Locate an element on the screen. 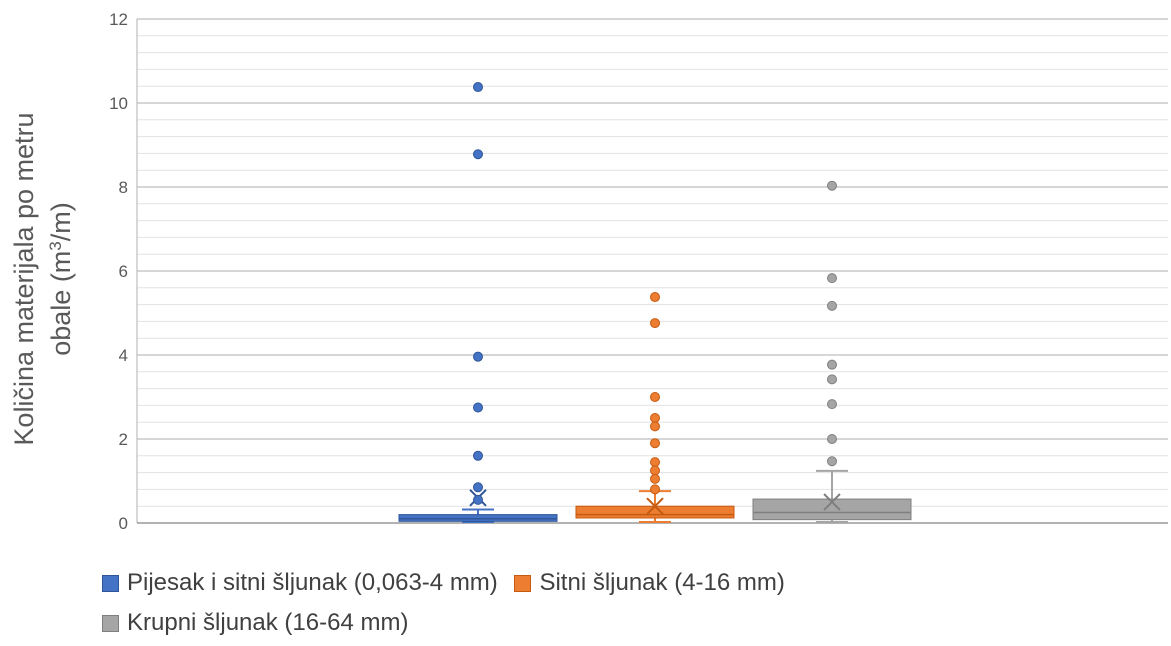 This screenshot has width=1171, height=646. y-tick-label: 12 is located at coordinates (118, 19).